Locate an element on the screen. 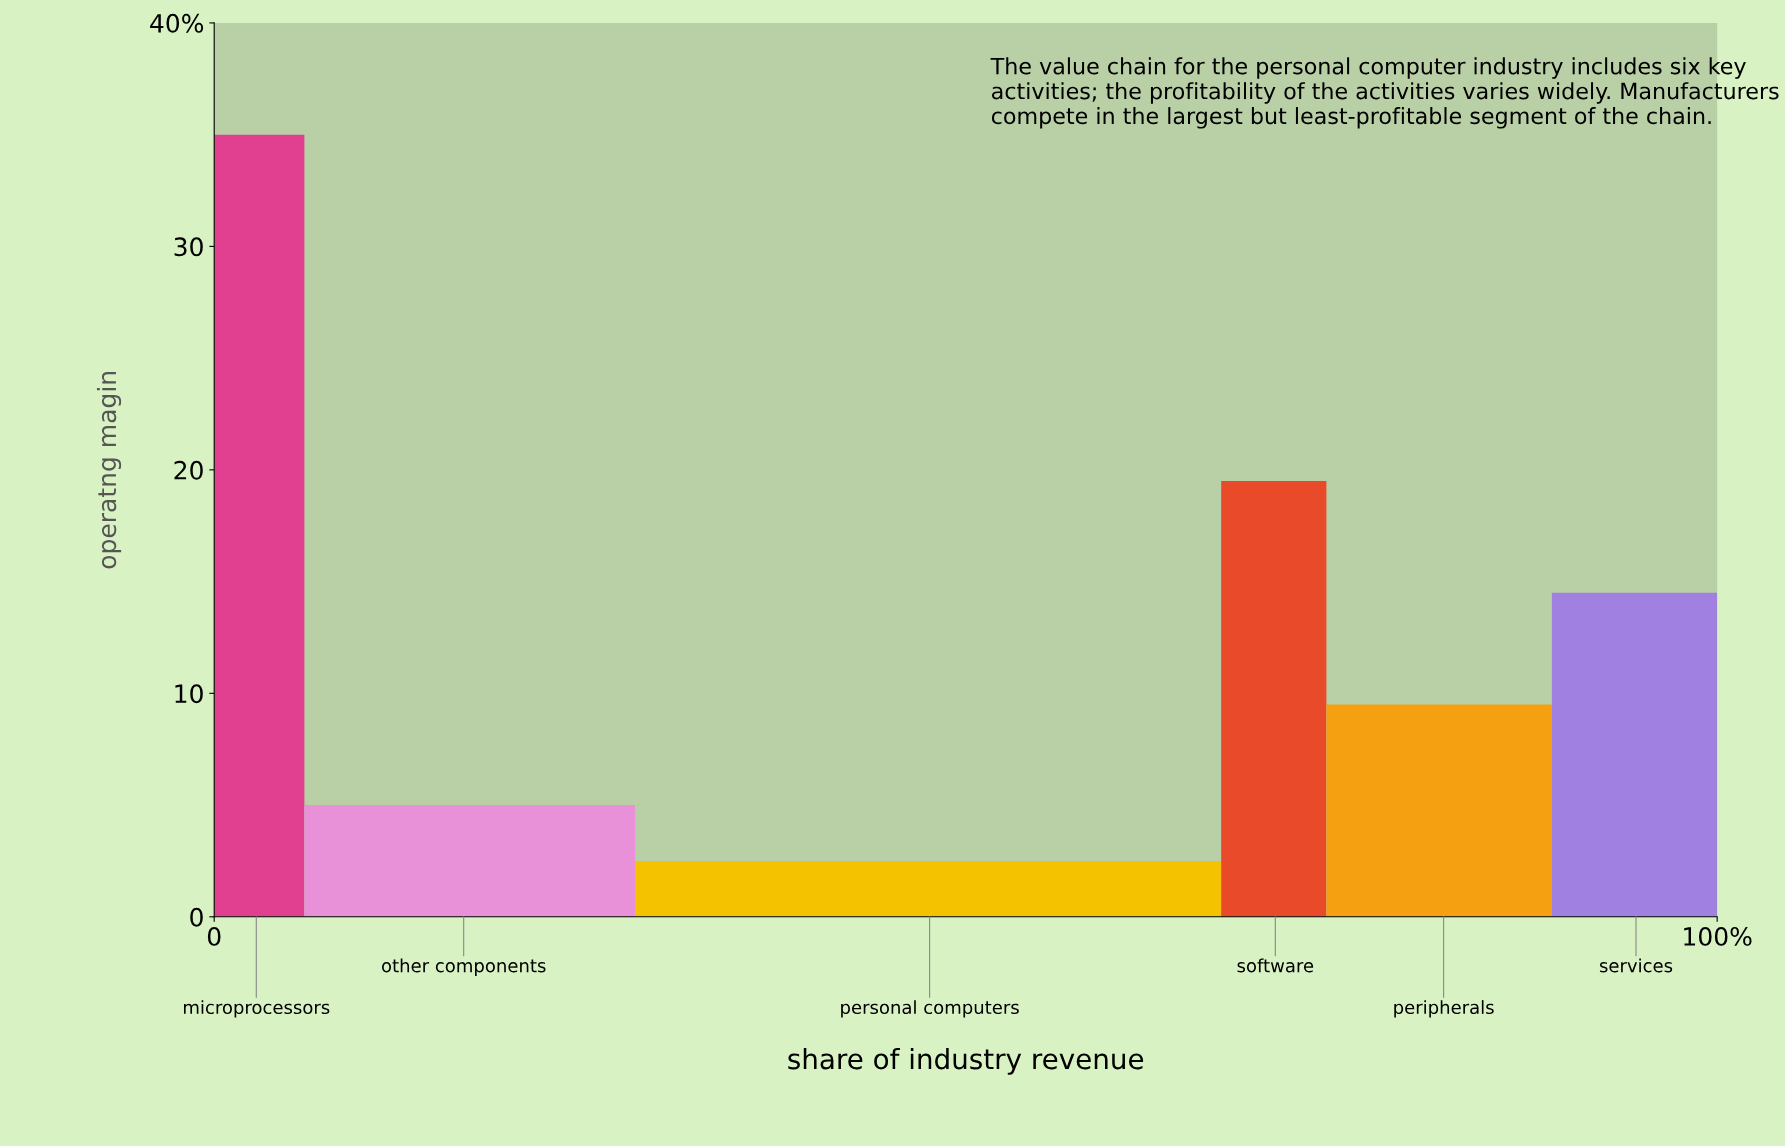  annotation: software is located at coordinates (1275, 965).